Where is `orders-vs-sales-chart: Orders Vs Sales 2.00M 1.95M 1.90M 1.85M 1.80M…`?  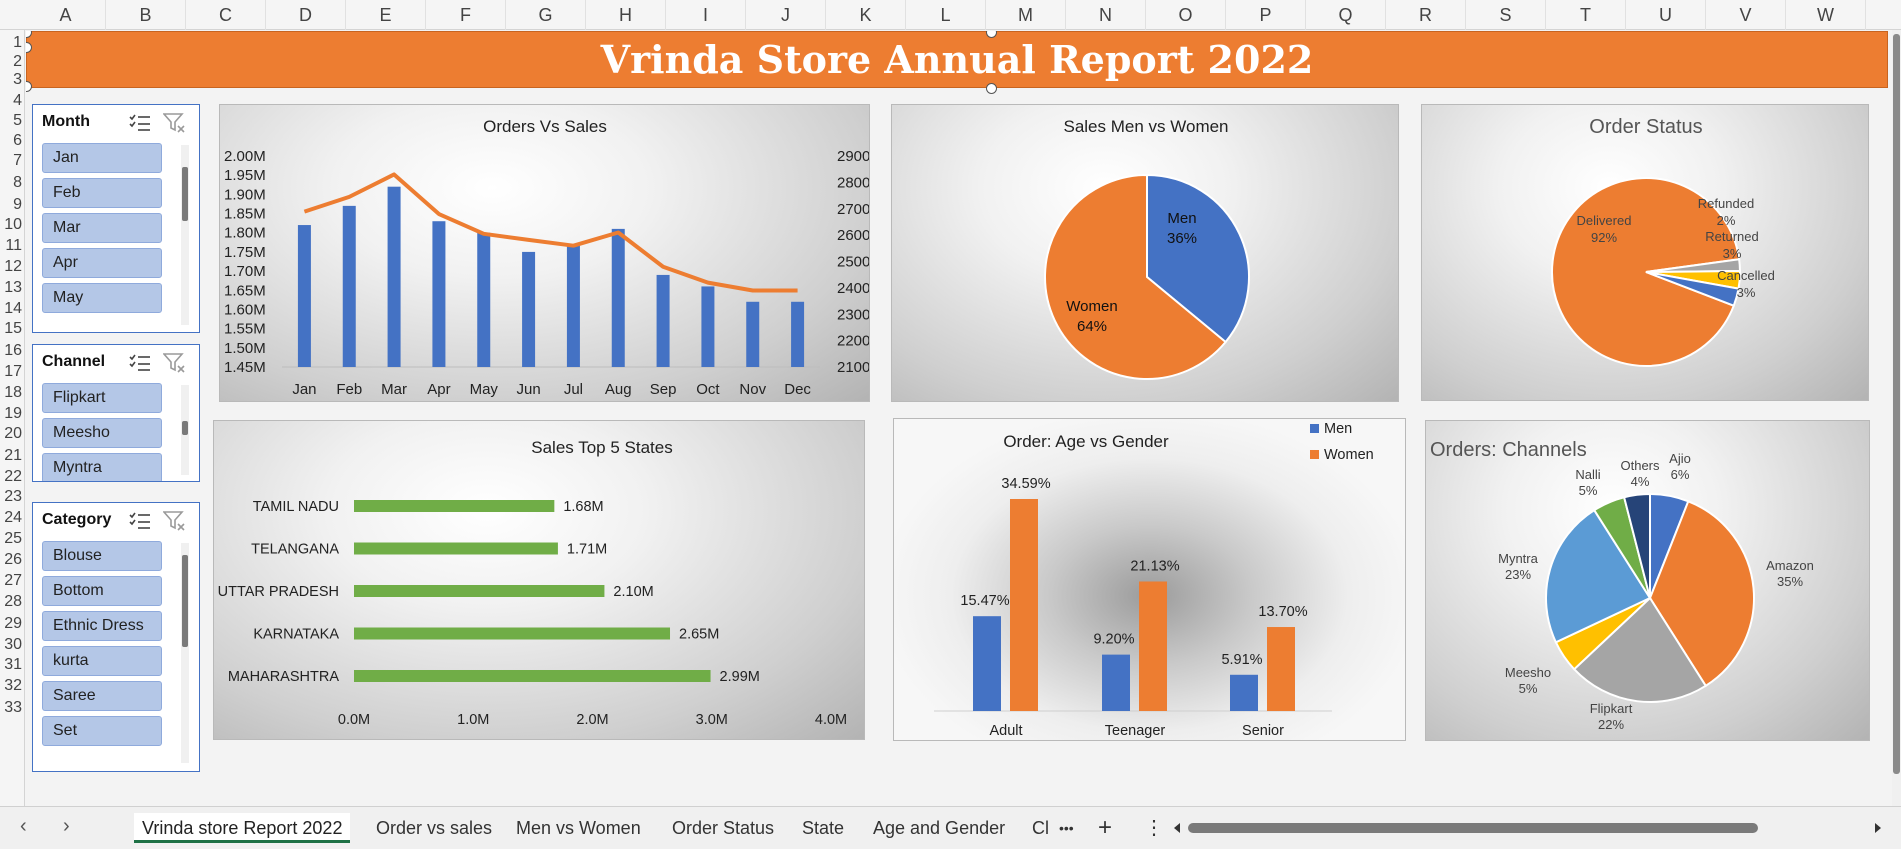 orders-vs-sales-chart: Orders Vs Sales 2.00M 1.95M 1.90M 1.85M 1.80M… is located at coordinates (544, 253).